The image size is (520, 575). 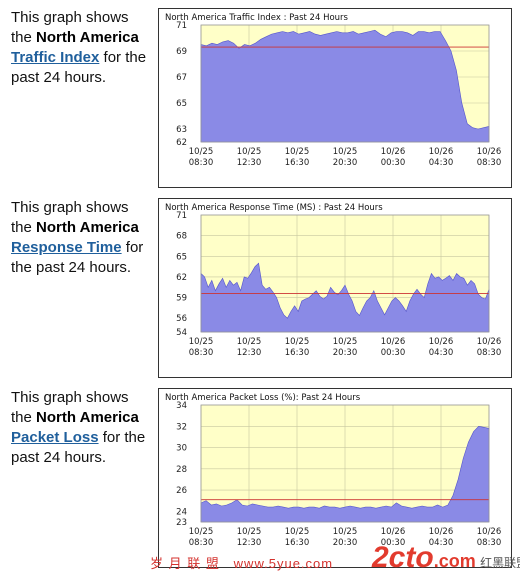 I want to click on y-tick-label: 54, so click(x=181, y=333).